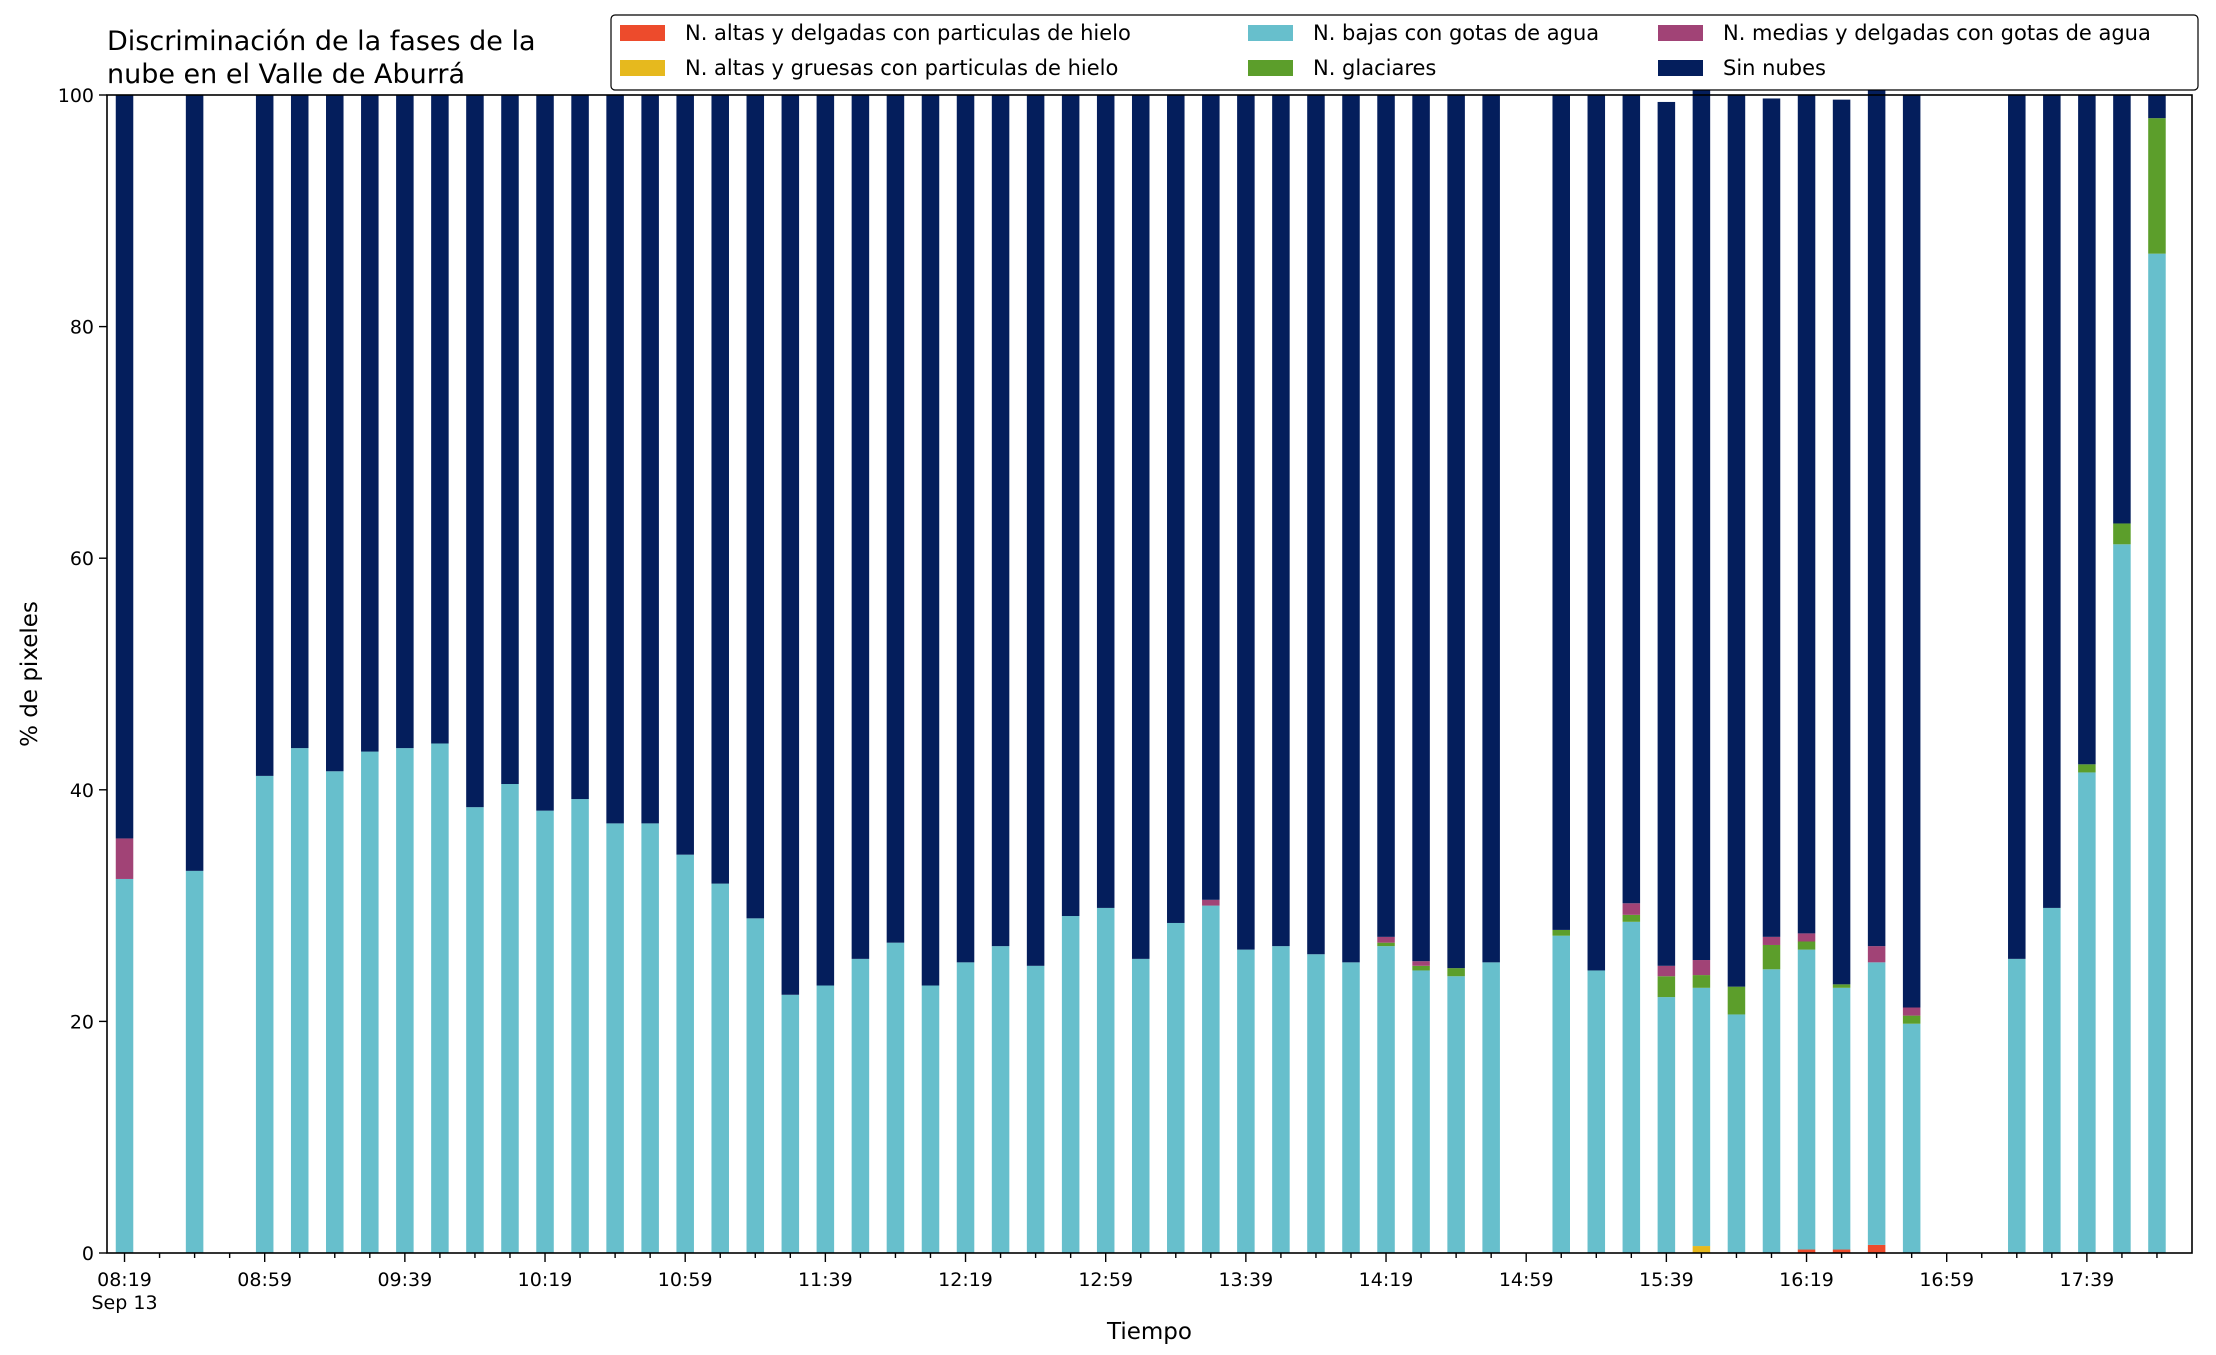 The image size is (2216, 1355). I want to click on y-tick-label: 0, so click(88, 1254).